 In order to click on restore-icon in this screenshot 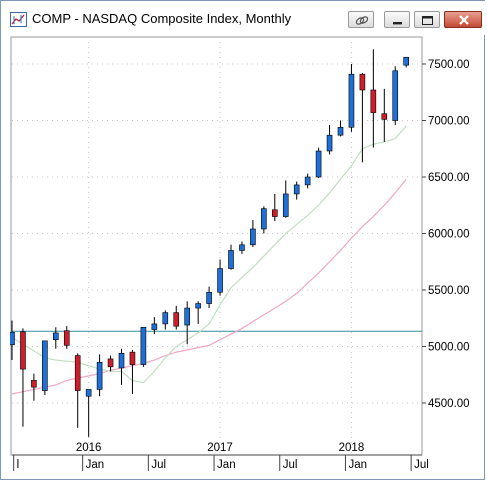, I will do `click(427, 20)`.